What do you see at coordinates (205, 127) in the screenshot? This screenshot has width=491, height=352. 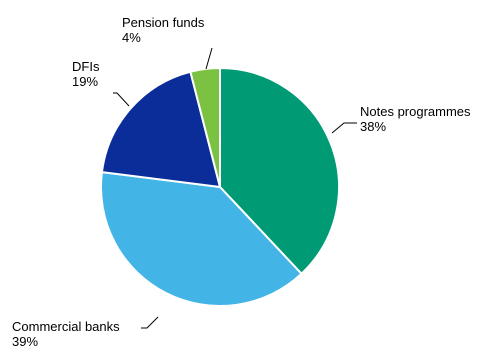 I see `pie-slice-pension-funds` at bounding box center [205, 127].